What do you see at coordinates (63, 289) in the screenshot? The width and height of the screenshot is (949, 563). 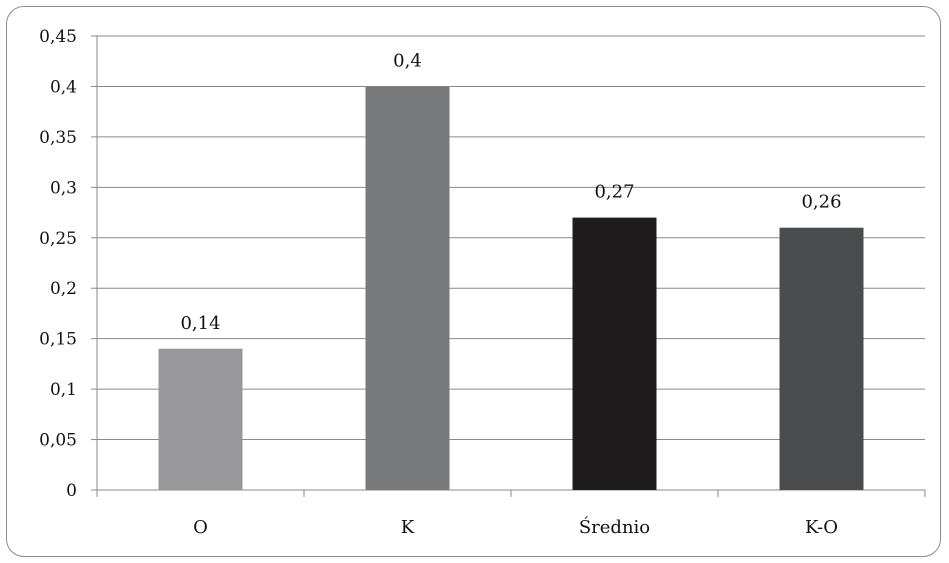 I see `y-tick-label: 0,2` at bounding box center [63, 289].